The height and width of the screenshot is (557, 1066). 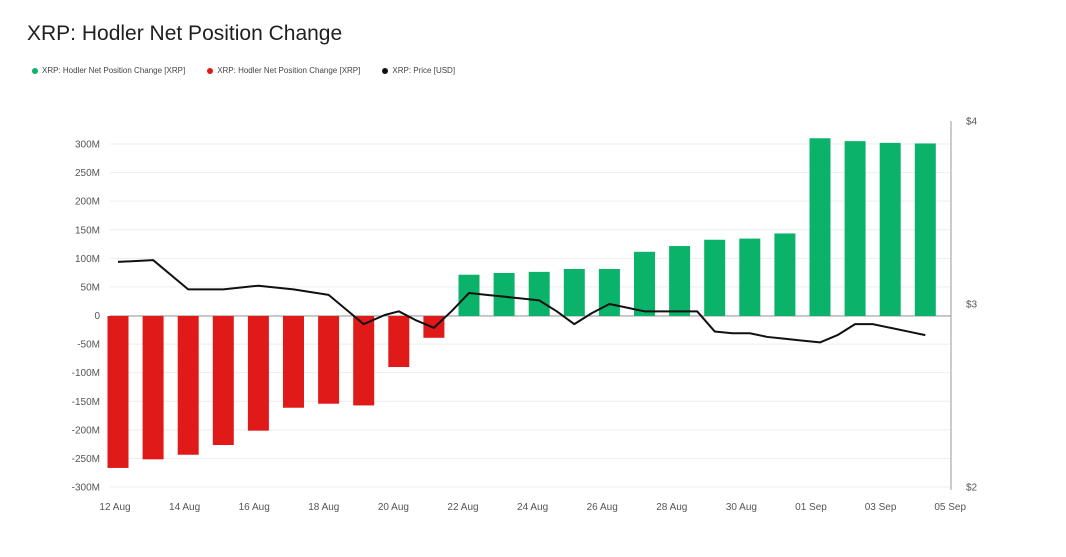 I want to click on y-tick-label: 100M, so click(x=87, y=259).